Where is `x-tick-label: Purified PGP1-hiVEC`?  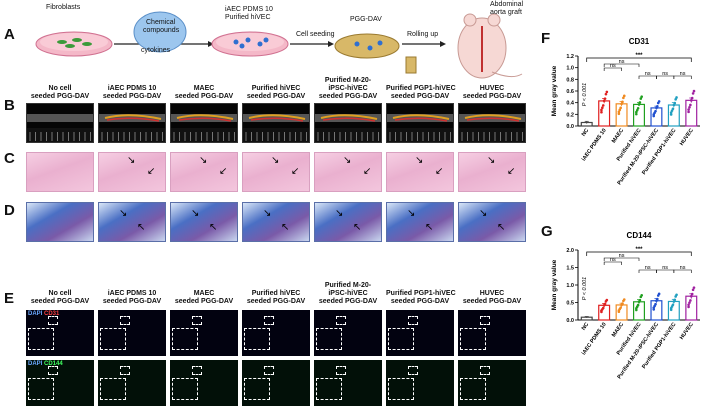 x-tick-label: Purified PGP1-hiVEC is located at coordinates (659, 346).